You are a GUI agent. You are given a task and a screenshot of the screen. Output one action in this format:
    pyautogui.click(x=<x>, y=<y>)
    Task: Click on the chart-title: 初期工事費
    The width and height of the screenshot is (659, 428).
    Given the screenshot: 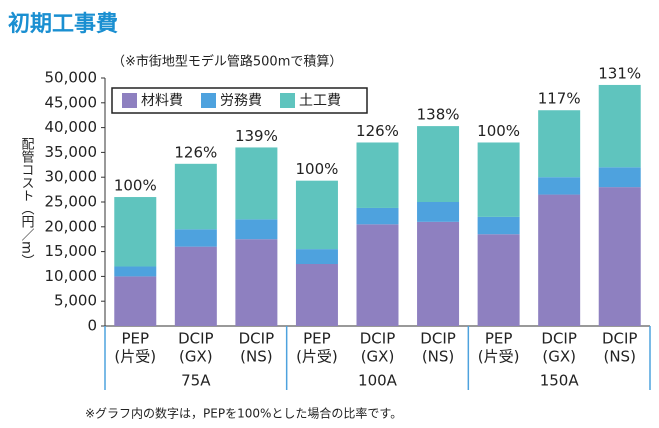 What is the action you would take?
    pyautogui.click(x=63, y=24)
    